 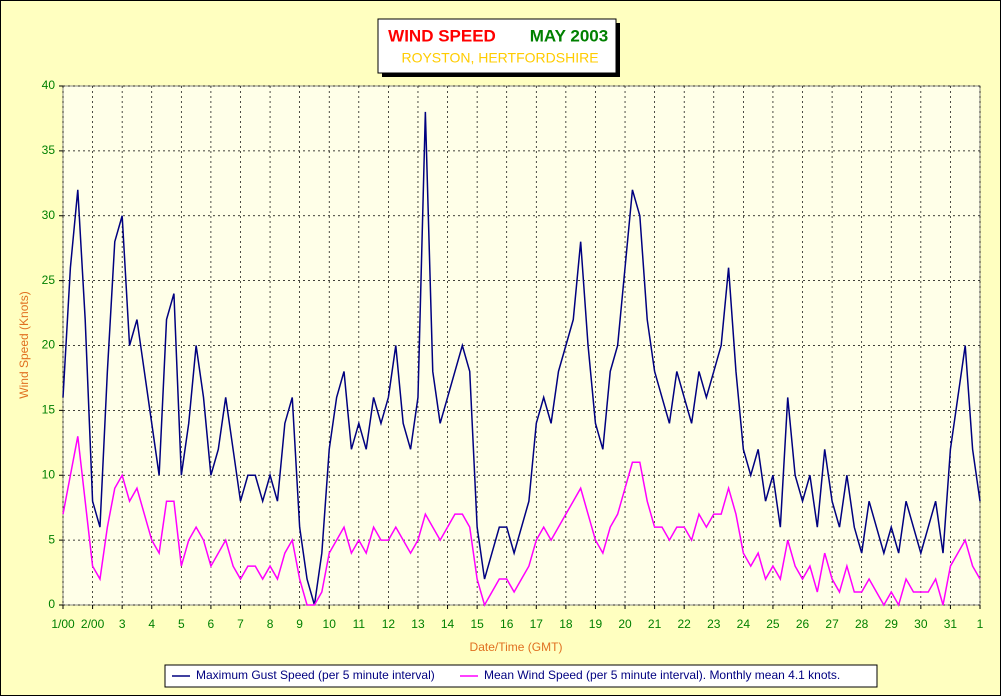 What do you see at coordinates (51, 539) in the screenshot?
I see `y-tick-label: 5` at bounding box center [51, 539].